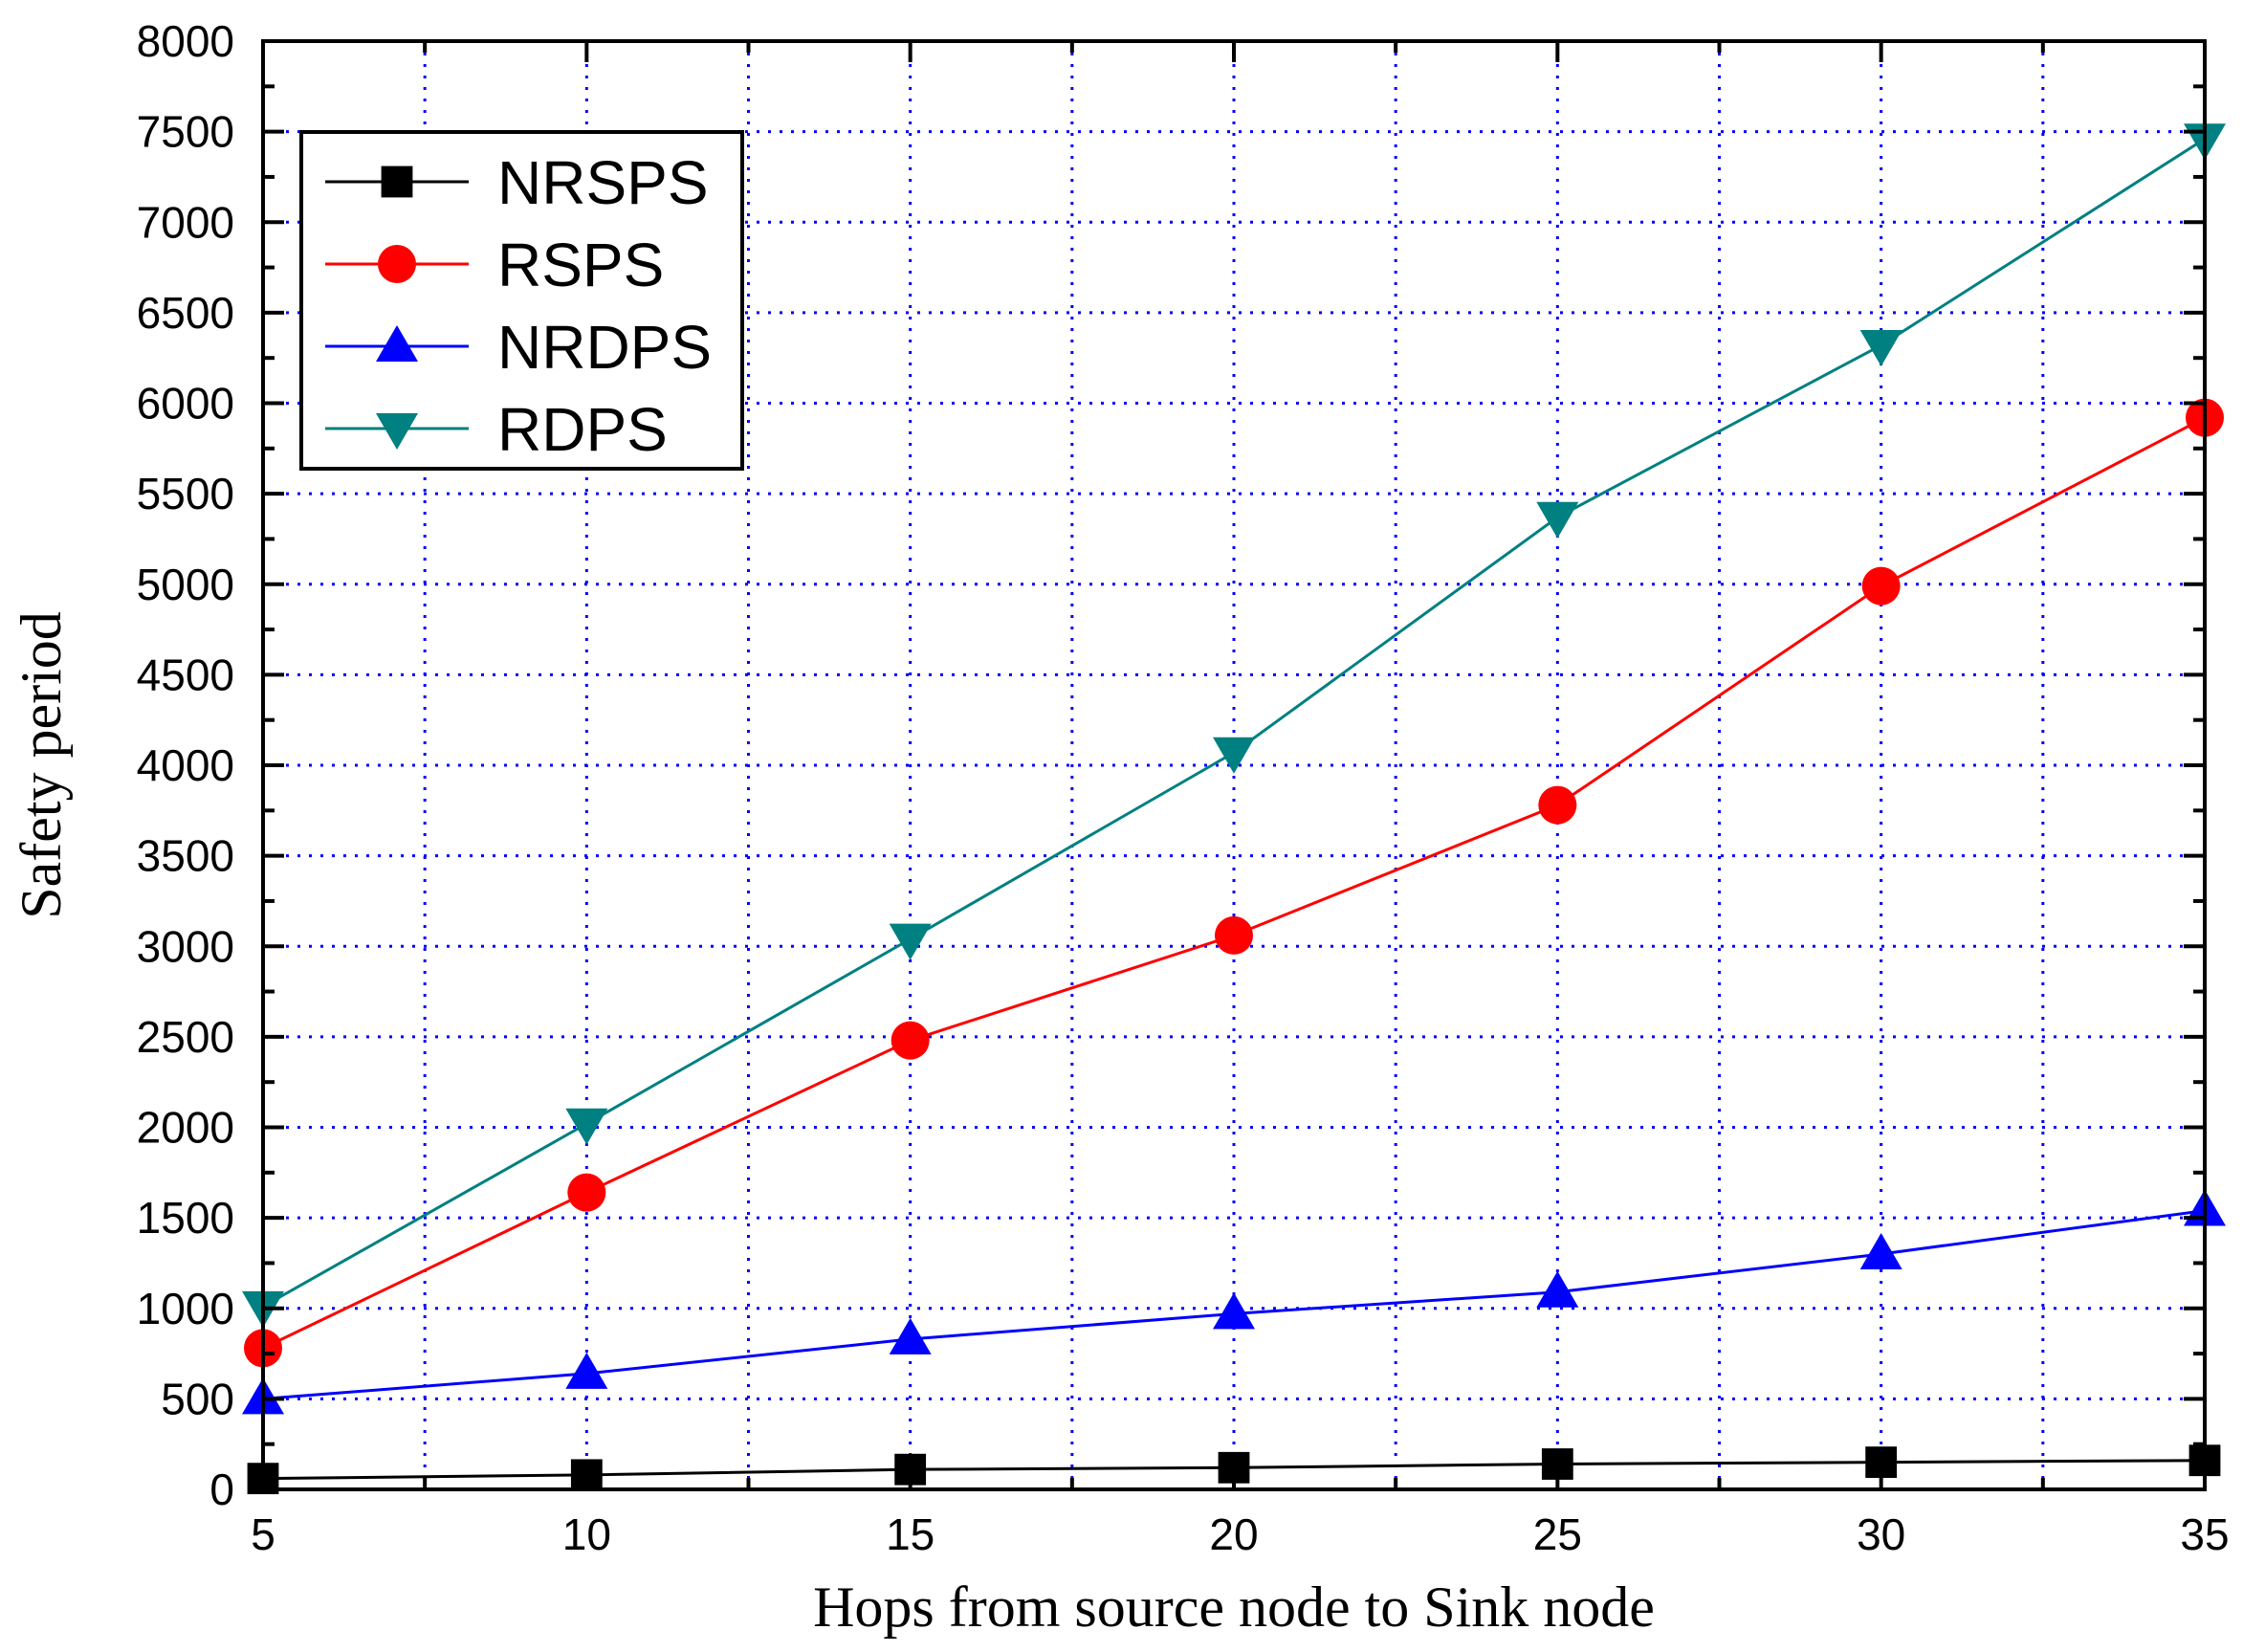 This screenshot has height=1652, width=2243. I want to click on x-tick-label: 35, so click(2204, 1534).